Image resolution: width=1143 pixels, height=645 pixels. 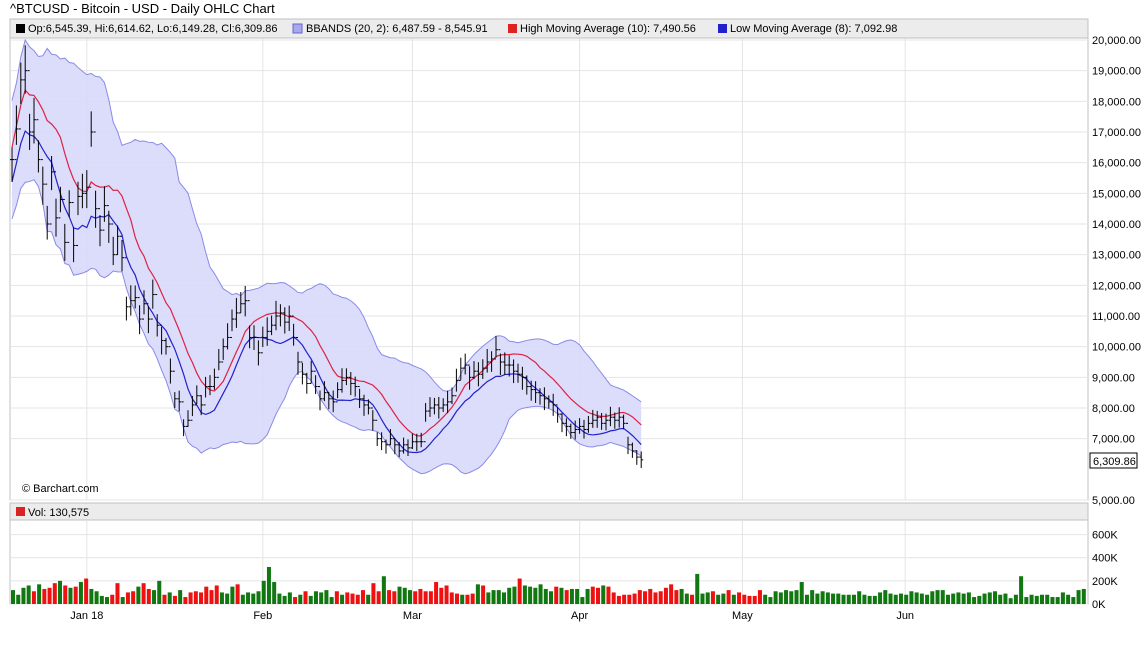 I want to click on x-tick-label: Apr, so click(x=579, y=616).